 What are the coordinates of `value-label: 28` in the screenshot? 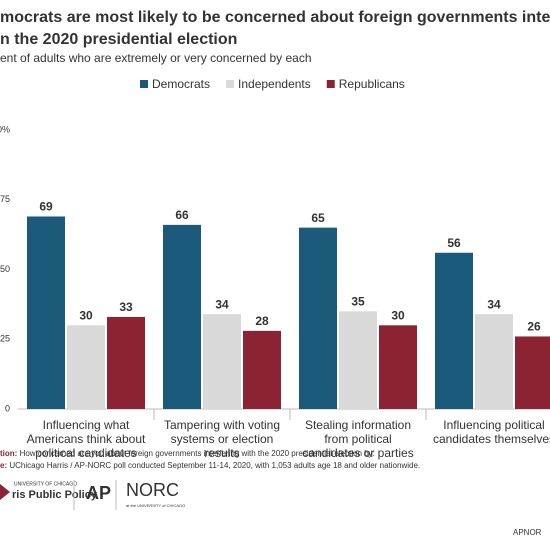 It's located at (262, 321).